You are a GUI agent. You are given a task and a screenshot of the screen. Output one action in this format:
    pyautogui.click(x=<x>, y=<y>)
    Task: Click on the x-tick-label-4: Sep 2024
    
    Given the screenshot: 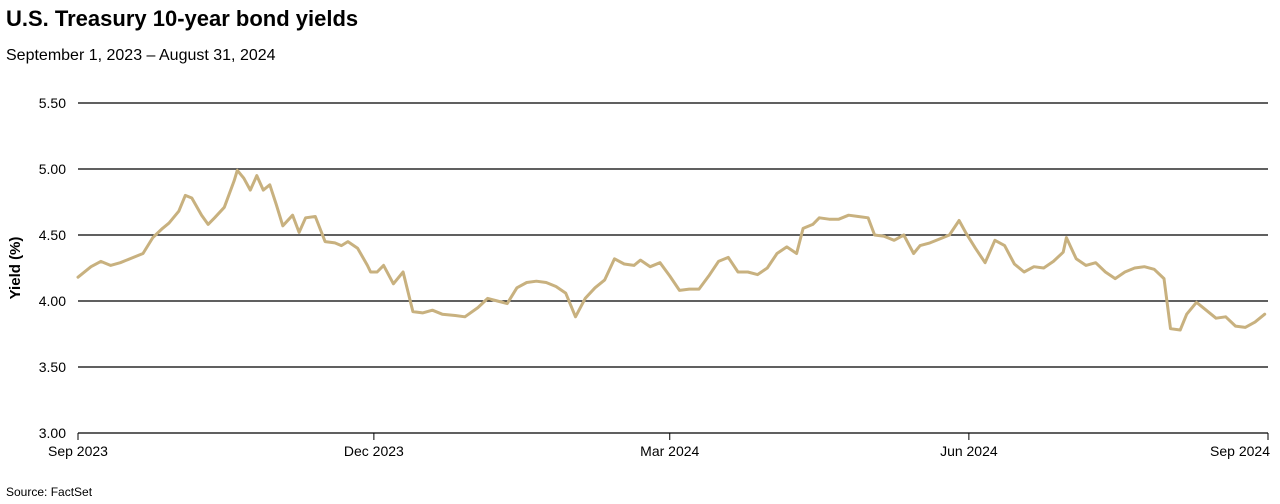 What is the action you would take?
    pyautogui.click(x=1240, y=451)
    